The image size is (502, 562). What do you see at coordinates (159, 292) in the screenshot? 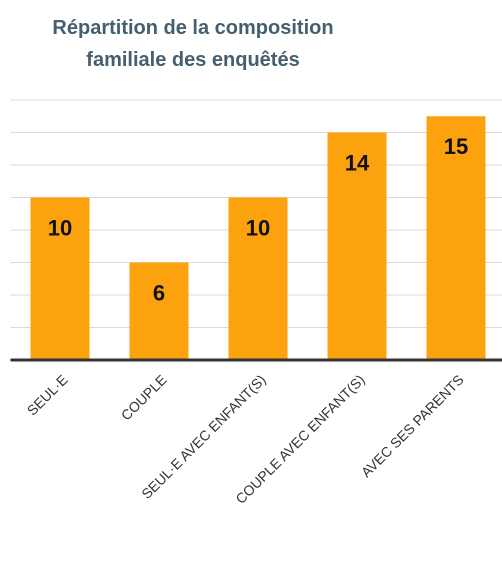
I see `data-label: 6` at bounding box center [159, 292].